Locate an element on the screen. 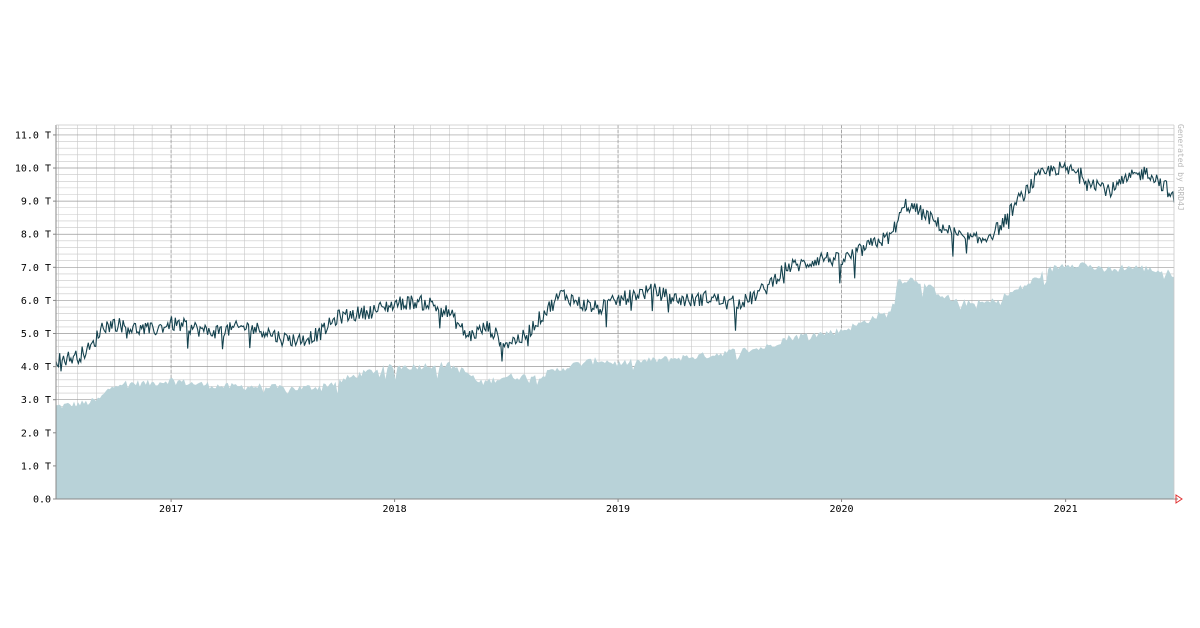  x-tick-label: 2020 is located at coordinates (841, 509).